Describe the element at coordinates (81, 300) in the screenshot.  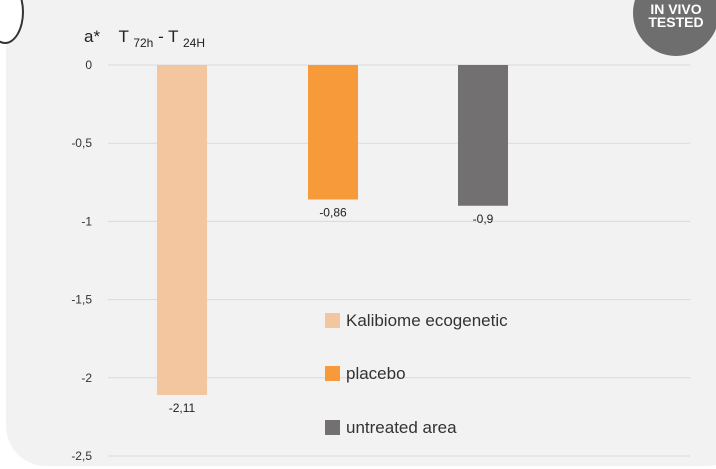
I see `y-tick-label: -1,5` at that location.